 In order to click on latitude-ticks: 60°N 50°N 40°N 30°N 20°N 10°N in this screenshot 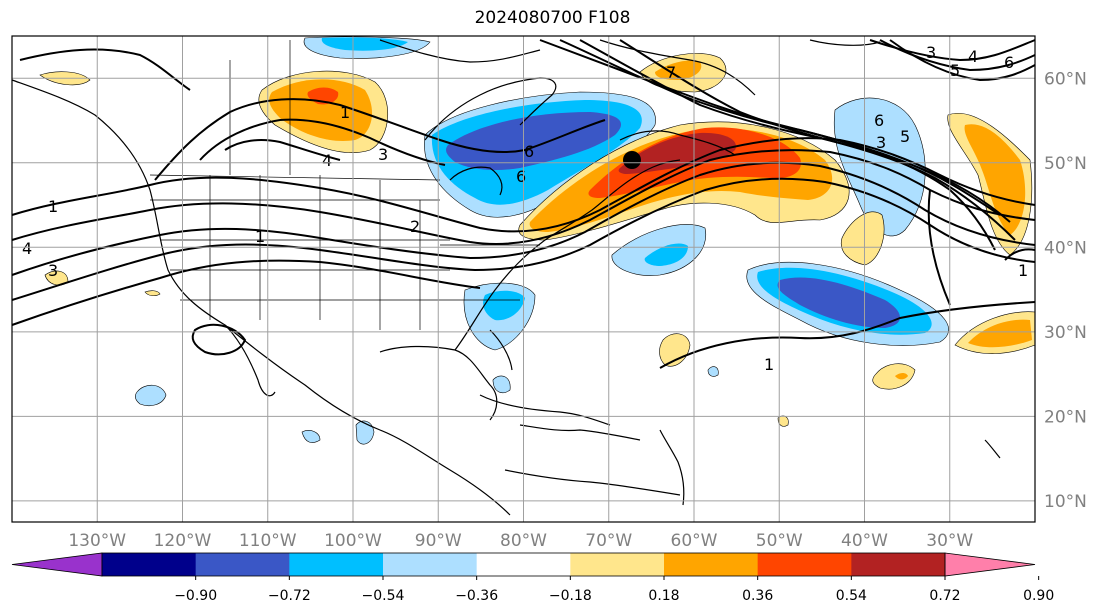, I will do `click(1065, 290)`.